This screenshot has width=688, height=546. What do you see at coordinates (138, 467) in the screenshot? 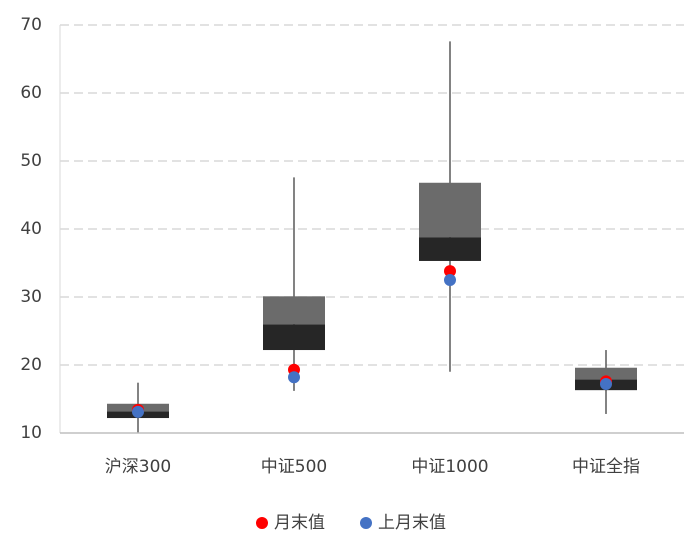
I see `x-tick-label: 沪深300` at bounding box center [138, 467].